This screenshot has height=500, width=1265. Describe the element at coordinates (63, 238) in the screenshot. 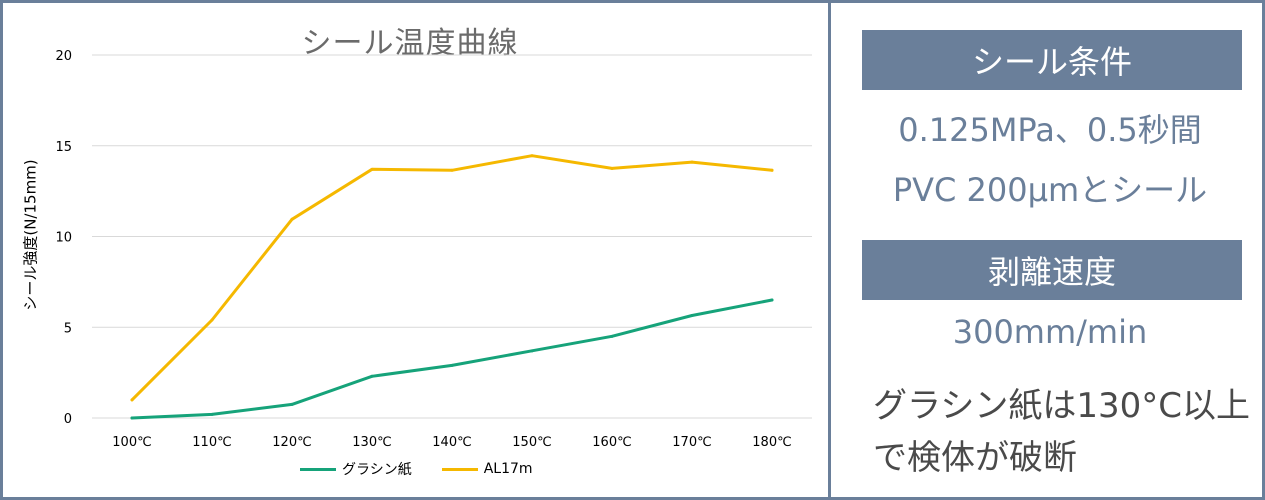

I see `y-tick-label: 10` at that location.